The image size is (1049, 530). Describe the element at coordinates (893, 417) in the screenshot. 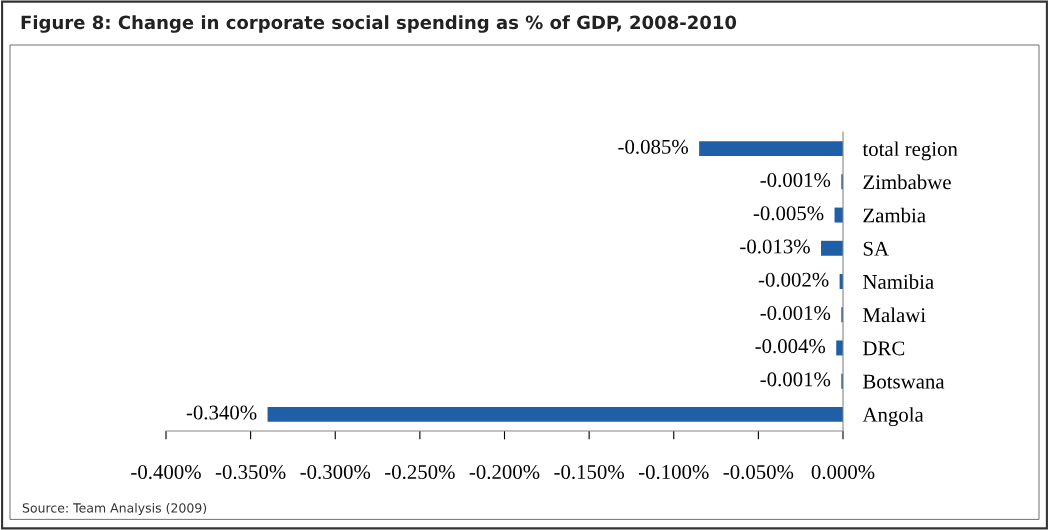

I see `y-tick-label: Angola` at that location.